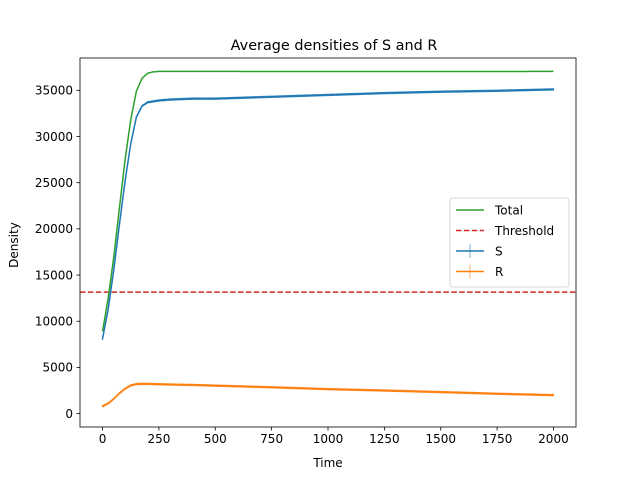  I want to click on legend-s-label: S, so click(499, 251).